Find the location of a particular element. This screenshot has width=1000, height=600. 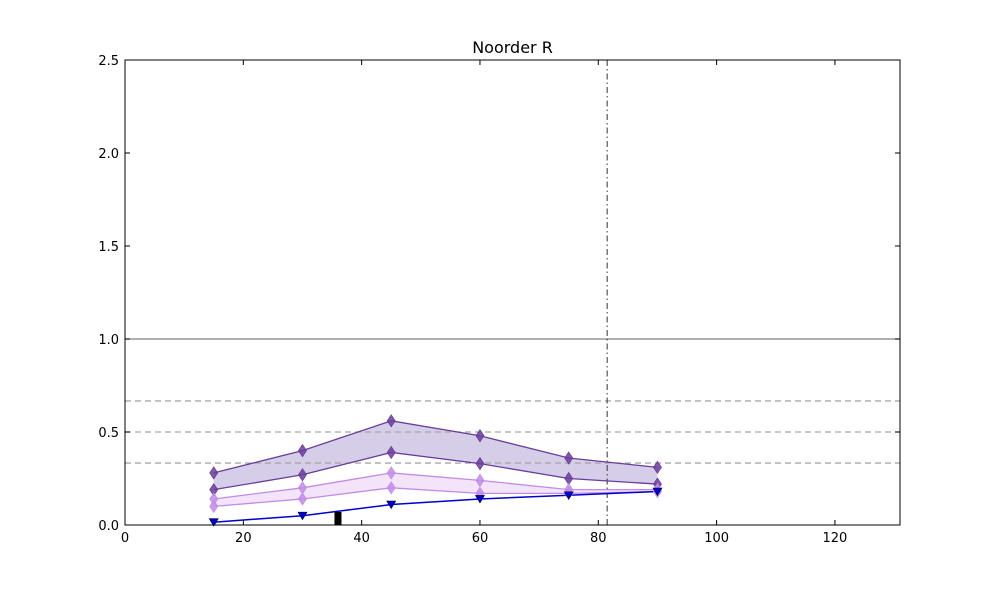

series-markers is located at coordinates (435, 470).